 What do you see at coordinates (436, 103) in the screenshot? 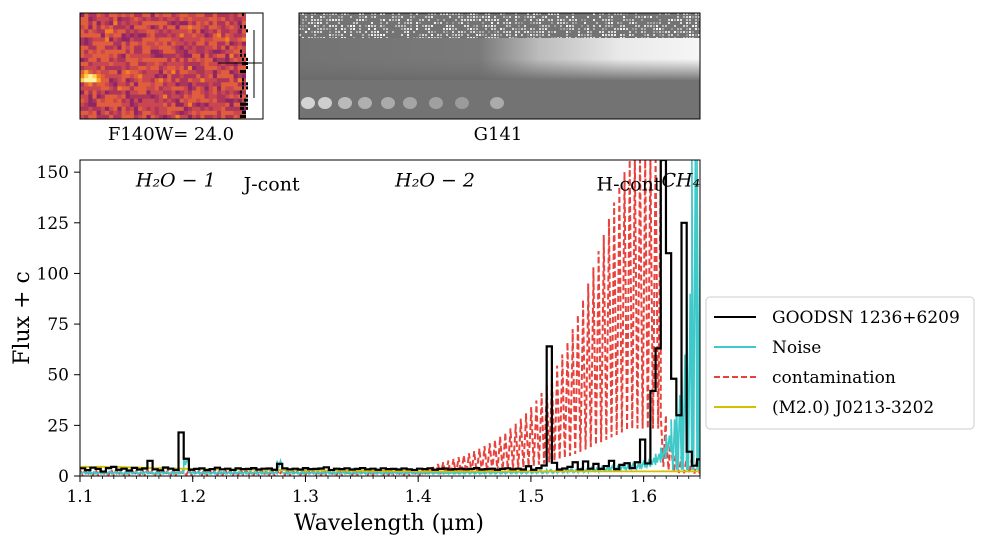
I see `grism-blob` at bounding box center [436, 103].